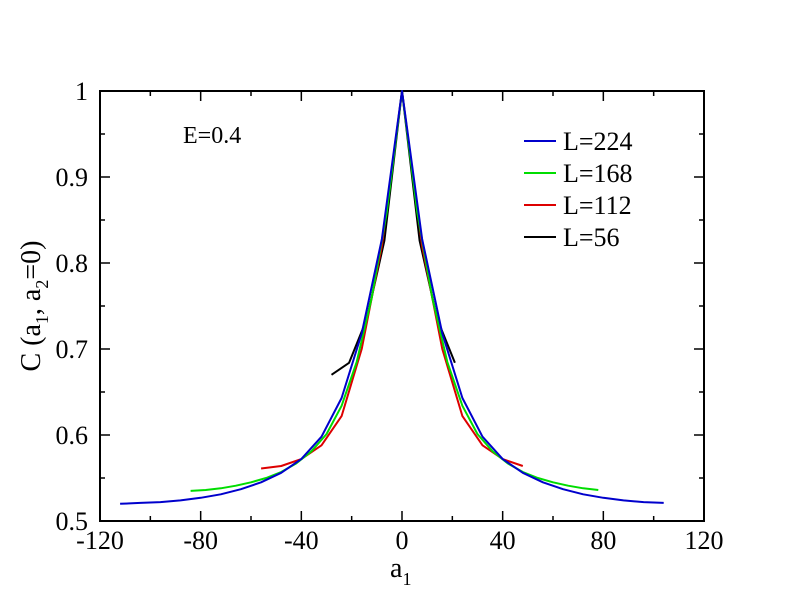  What do you see at coordinates (396, 568) in the screenshot?
I see `x-axis-title-main: a` at bounding box center [396, 568].